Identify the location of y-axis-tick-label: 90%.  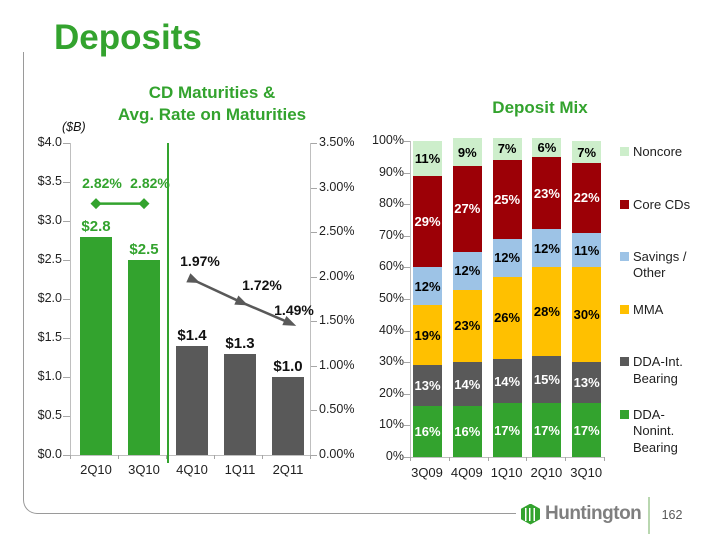
(391, 171).